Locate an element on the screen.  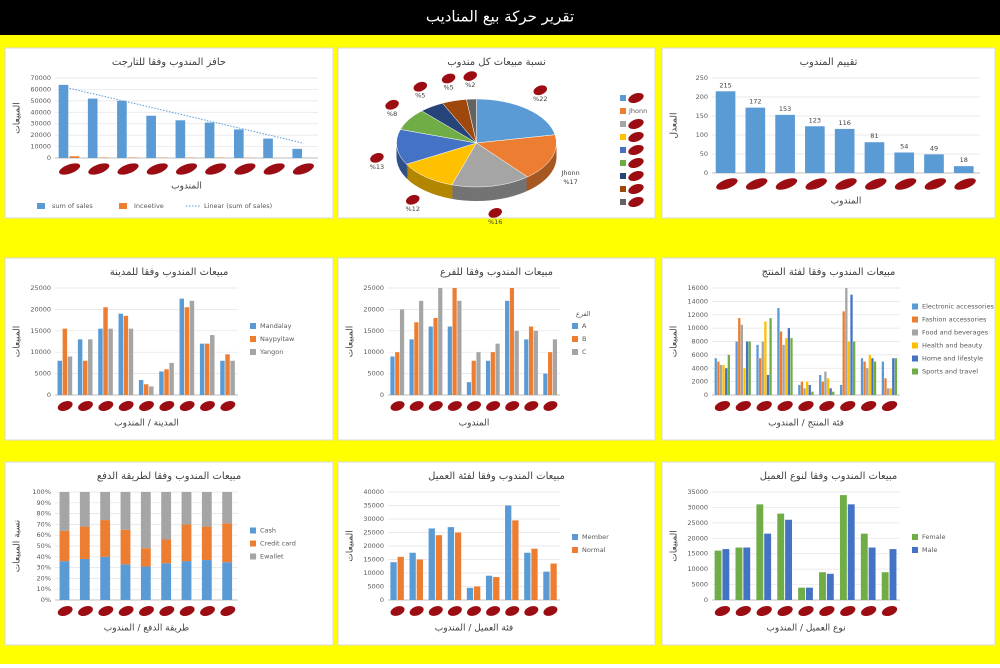
legend-label: Jhonn is located at coordinates (637, 111).